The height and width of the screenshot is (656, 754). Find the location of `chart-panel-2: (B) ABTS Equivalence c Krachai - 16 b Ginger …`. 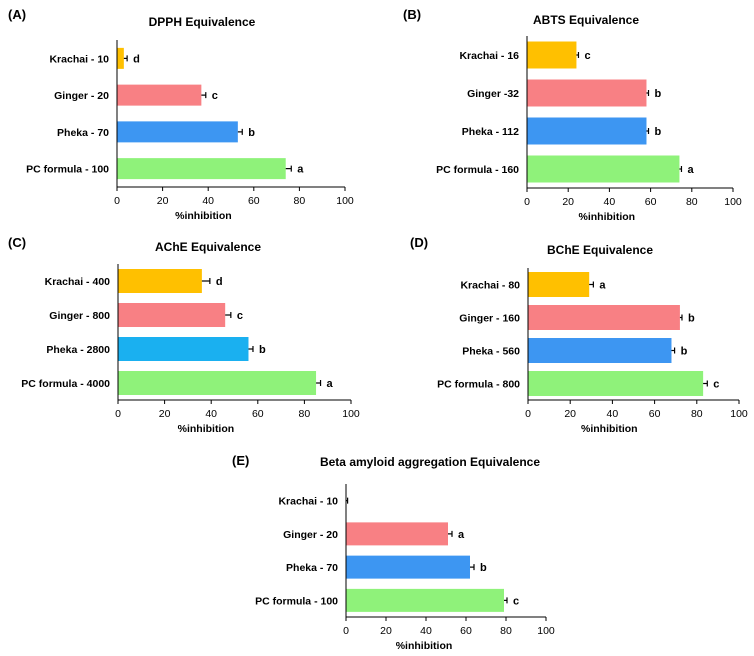

chart-panel-2: (B) ABTS Equivalence c Krachai - 16 b Ginger … is located at coordinates (572, 115).